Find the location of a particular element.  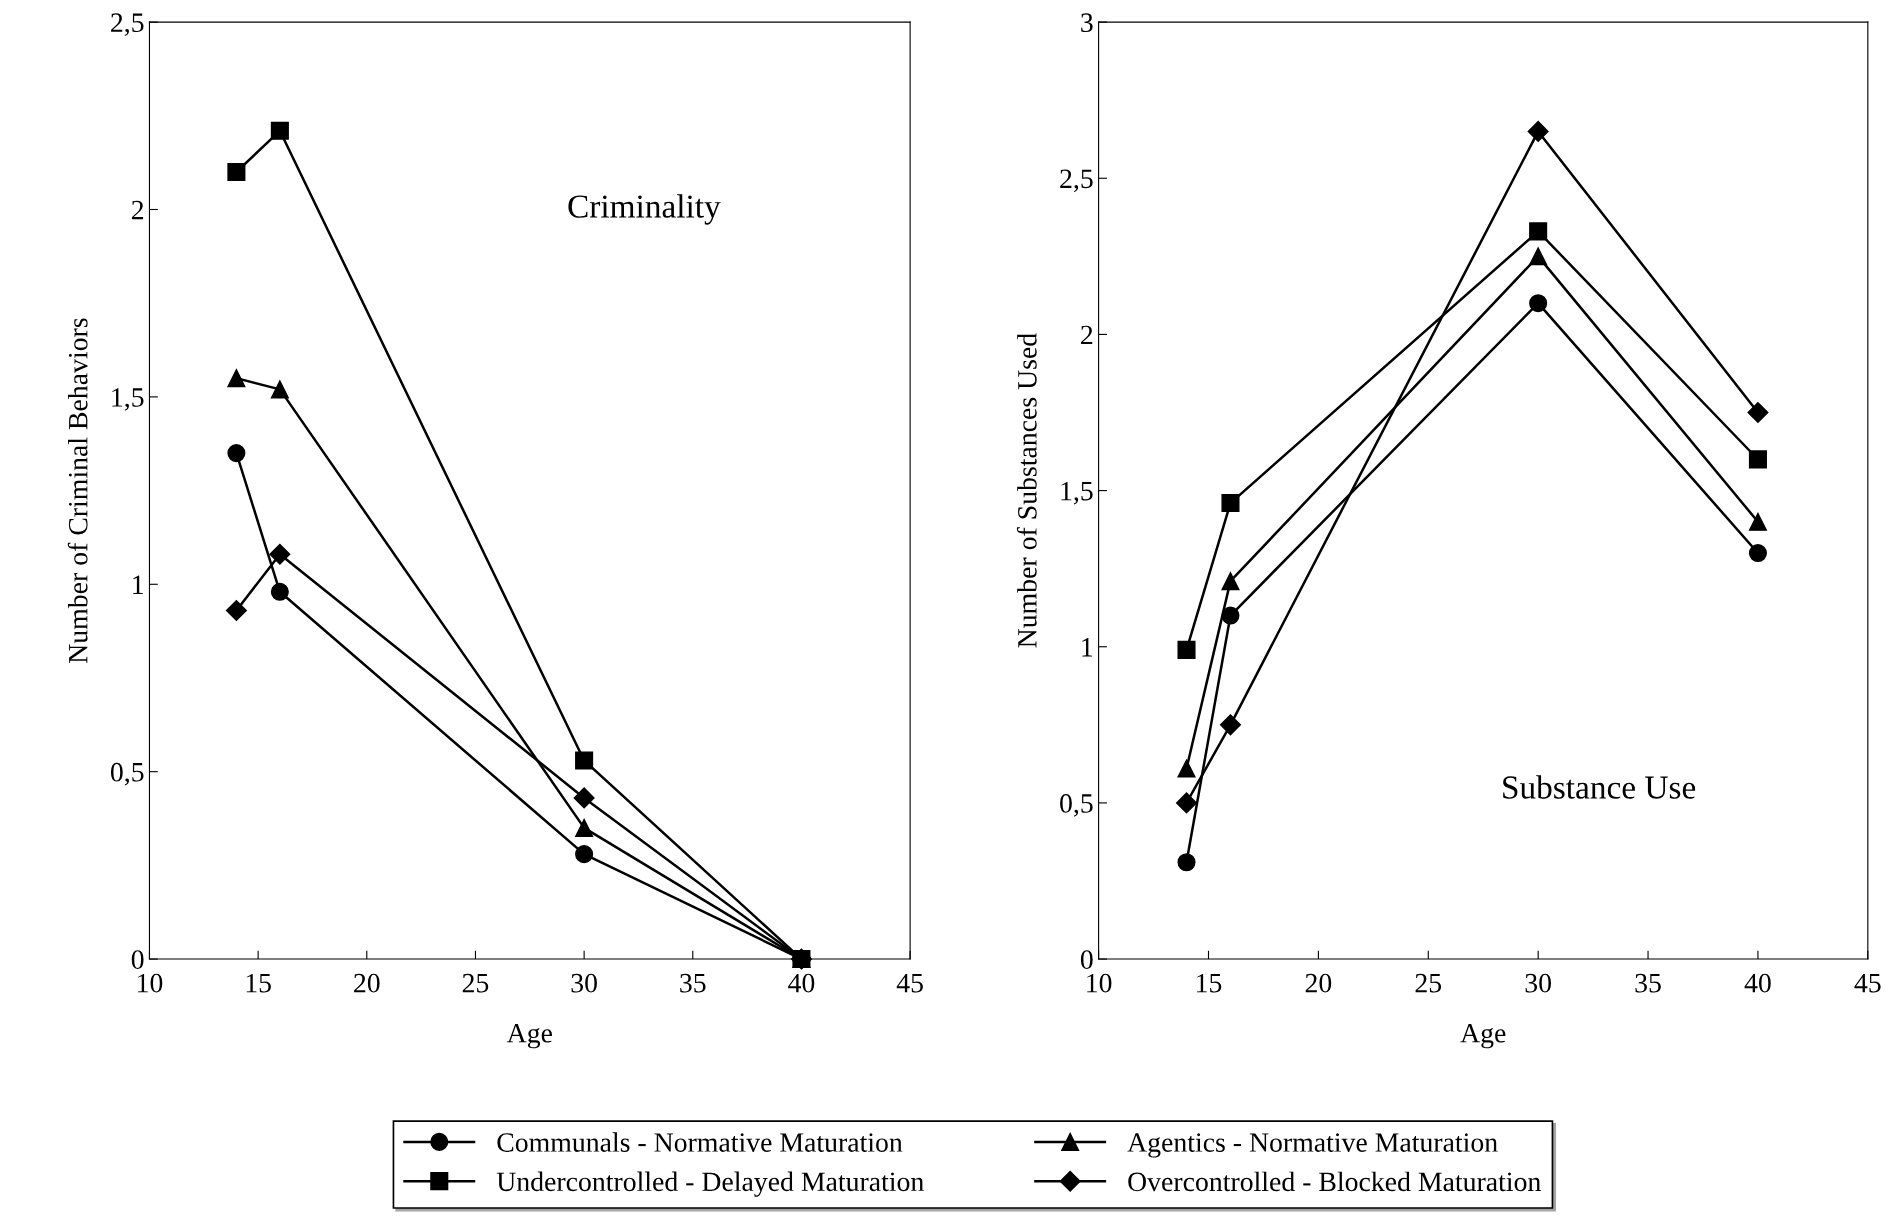

y-axis-title: Number of Substances Used is located at coordinates (1026, 490).